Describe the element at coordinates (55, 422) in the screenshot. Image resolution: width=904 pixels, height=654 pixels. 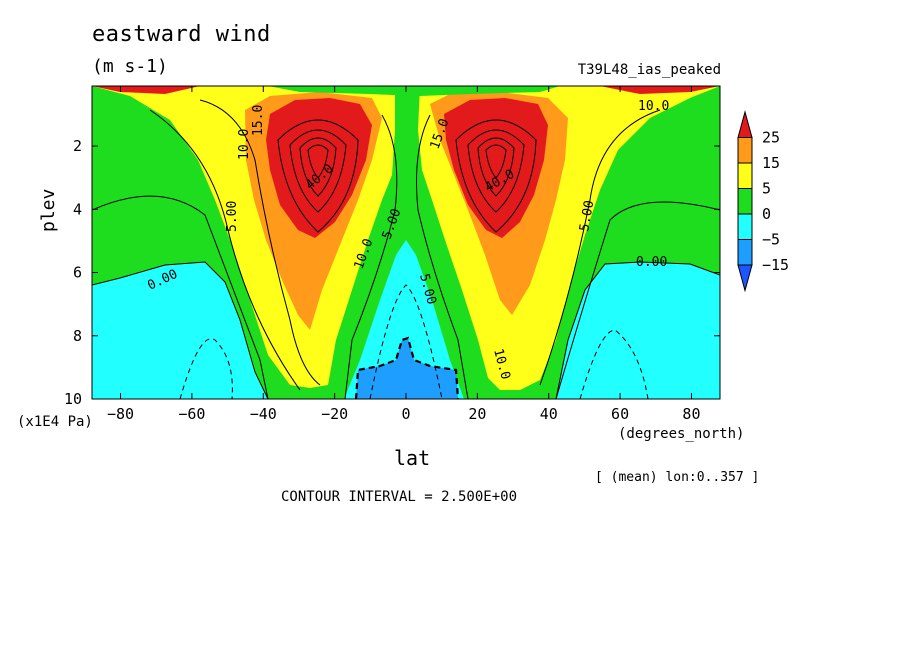
I see `y-axis-unit: (x1E4 Pa)` at that location.